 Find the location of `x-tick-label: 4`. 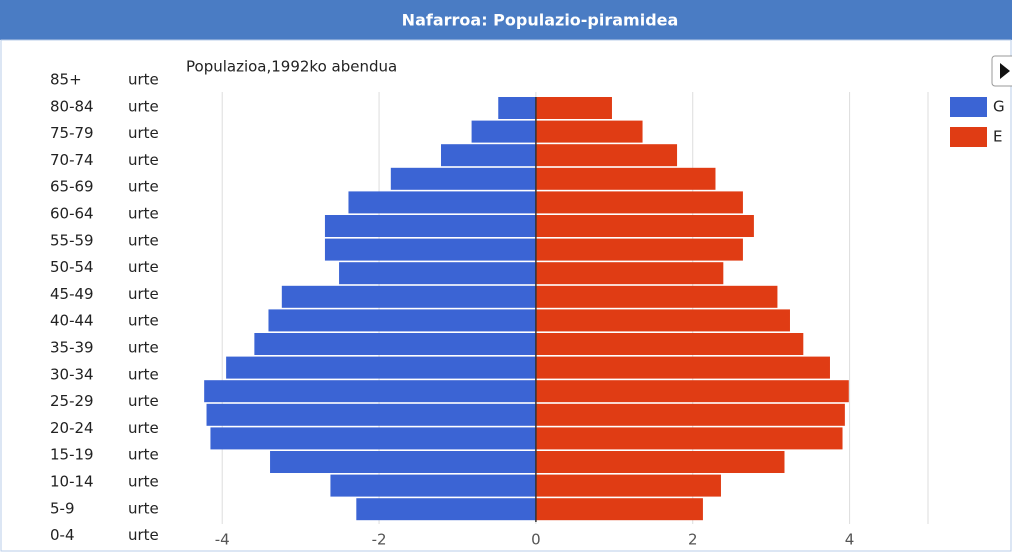

x-tick-label: 4 is located at coordinates (850, 540).